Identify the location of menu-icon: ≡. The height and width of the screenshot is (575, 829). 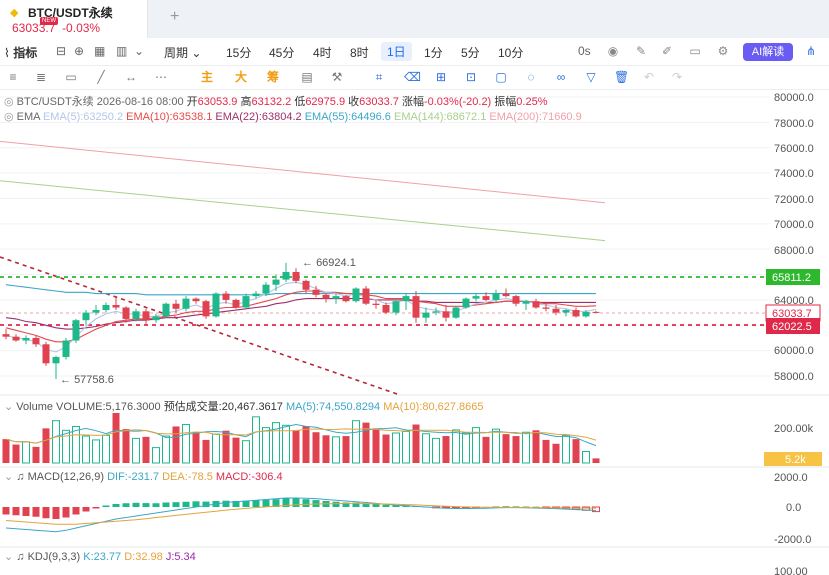
(13, 77).